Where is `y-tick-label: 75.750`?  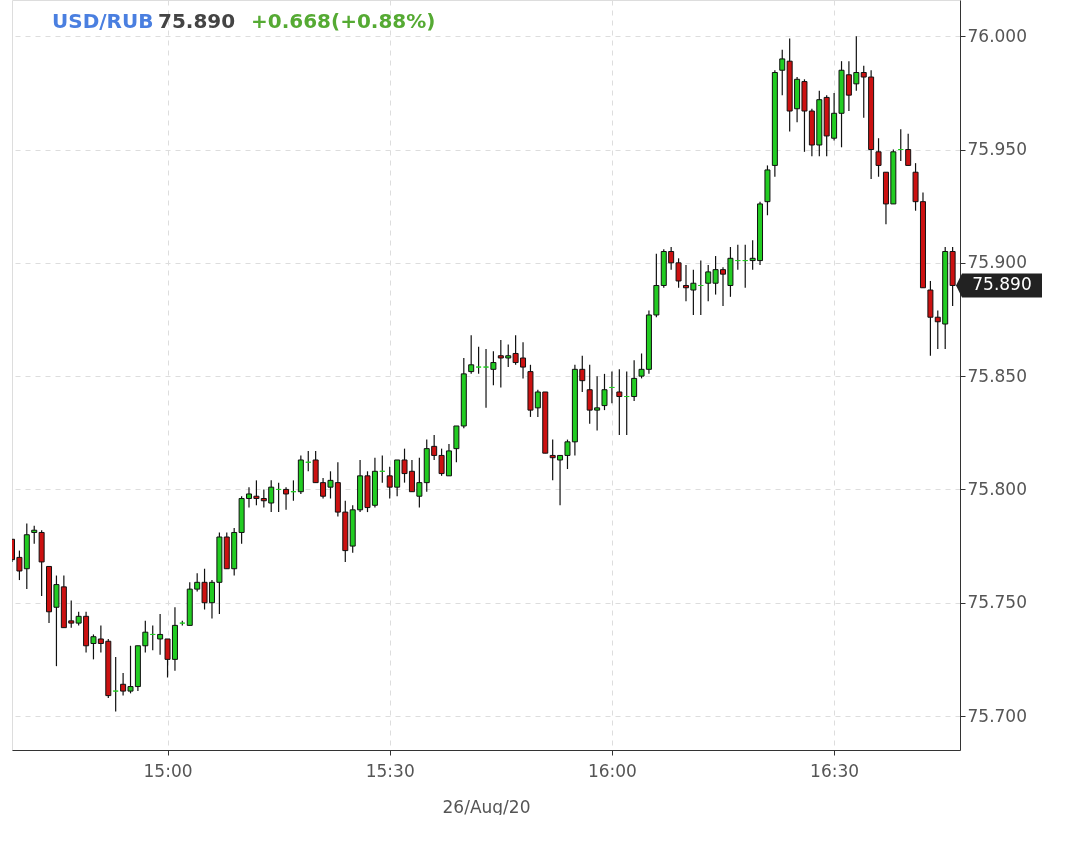
y-tick-label: 75.750 is located at coordinates (997, 602).